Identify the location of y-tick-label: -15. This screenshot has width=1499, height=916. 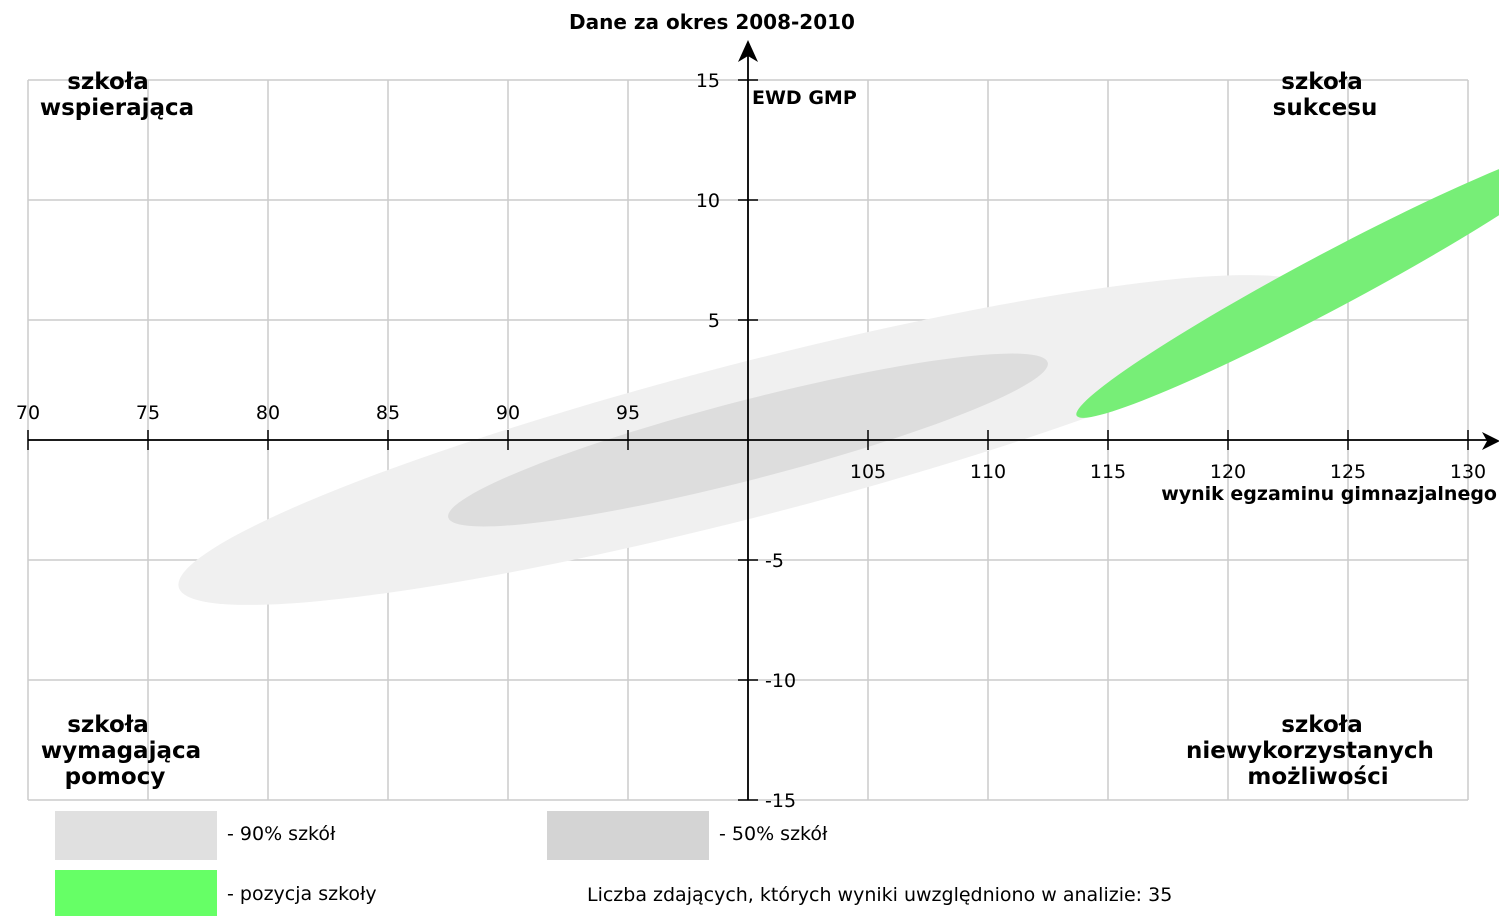
(780, 801).